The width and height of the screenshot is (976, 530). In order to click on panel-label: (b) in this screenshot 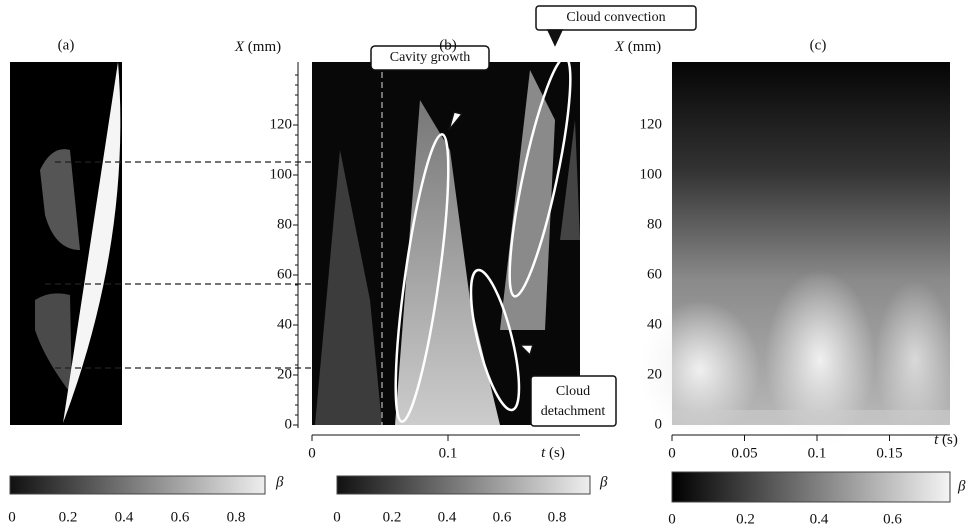, I will do `click(448, 45)`.